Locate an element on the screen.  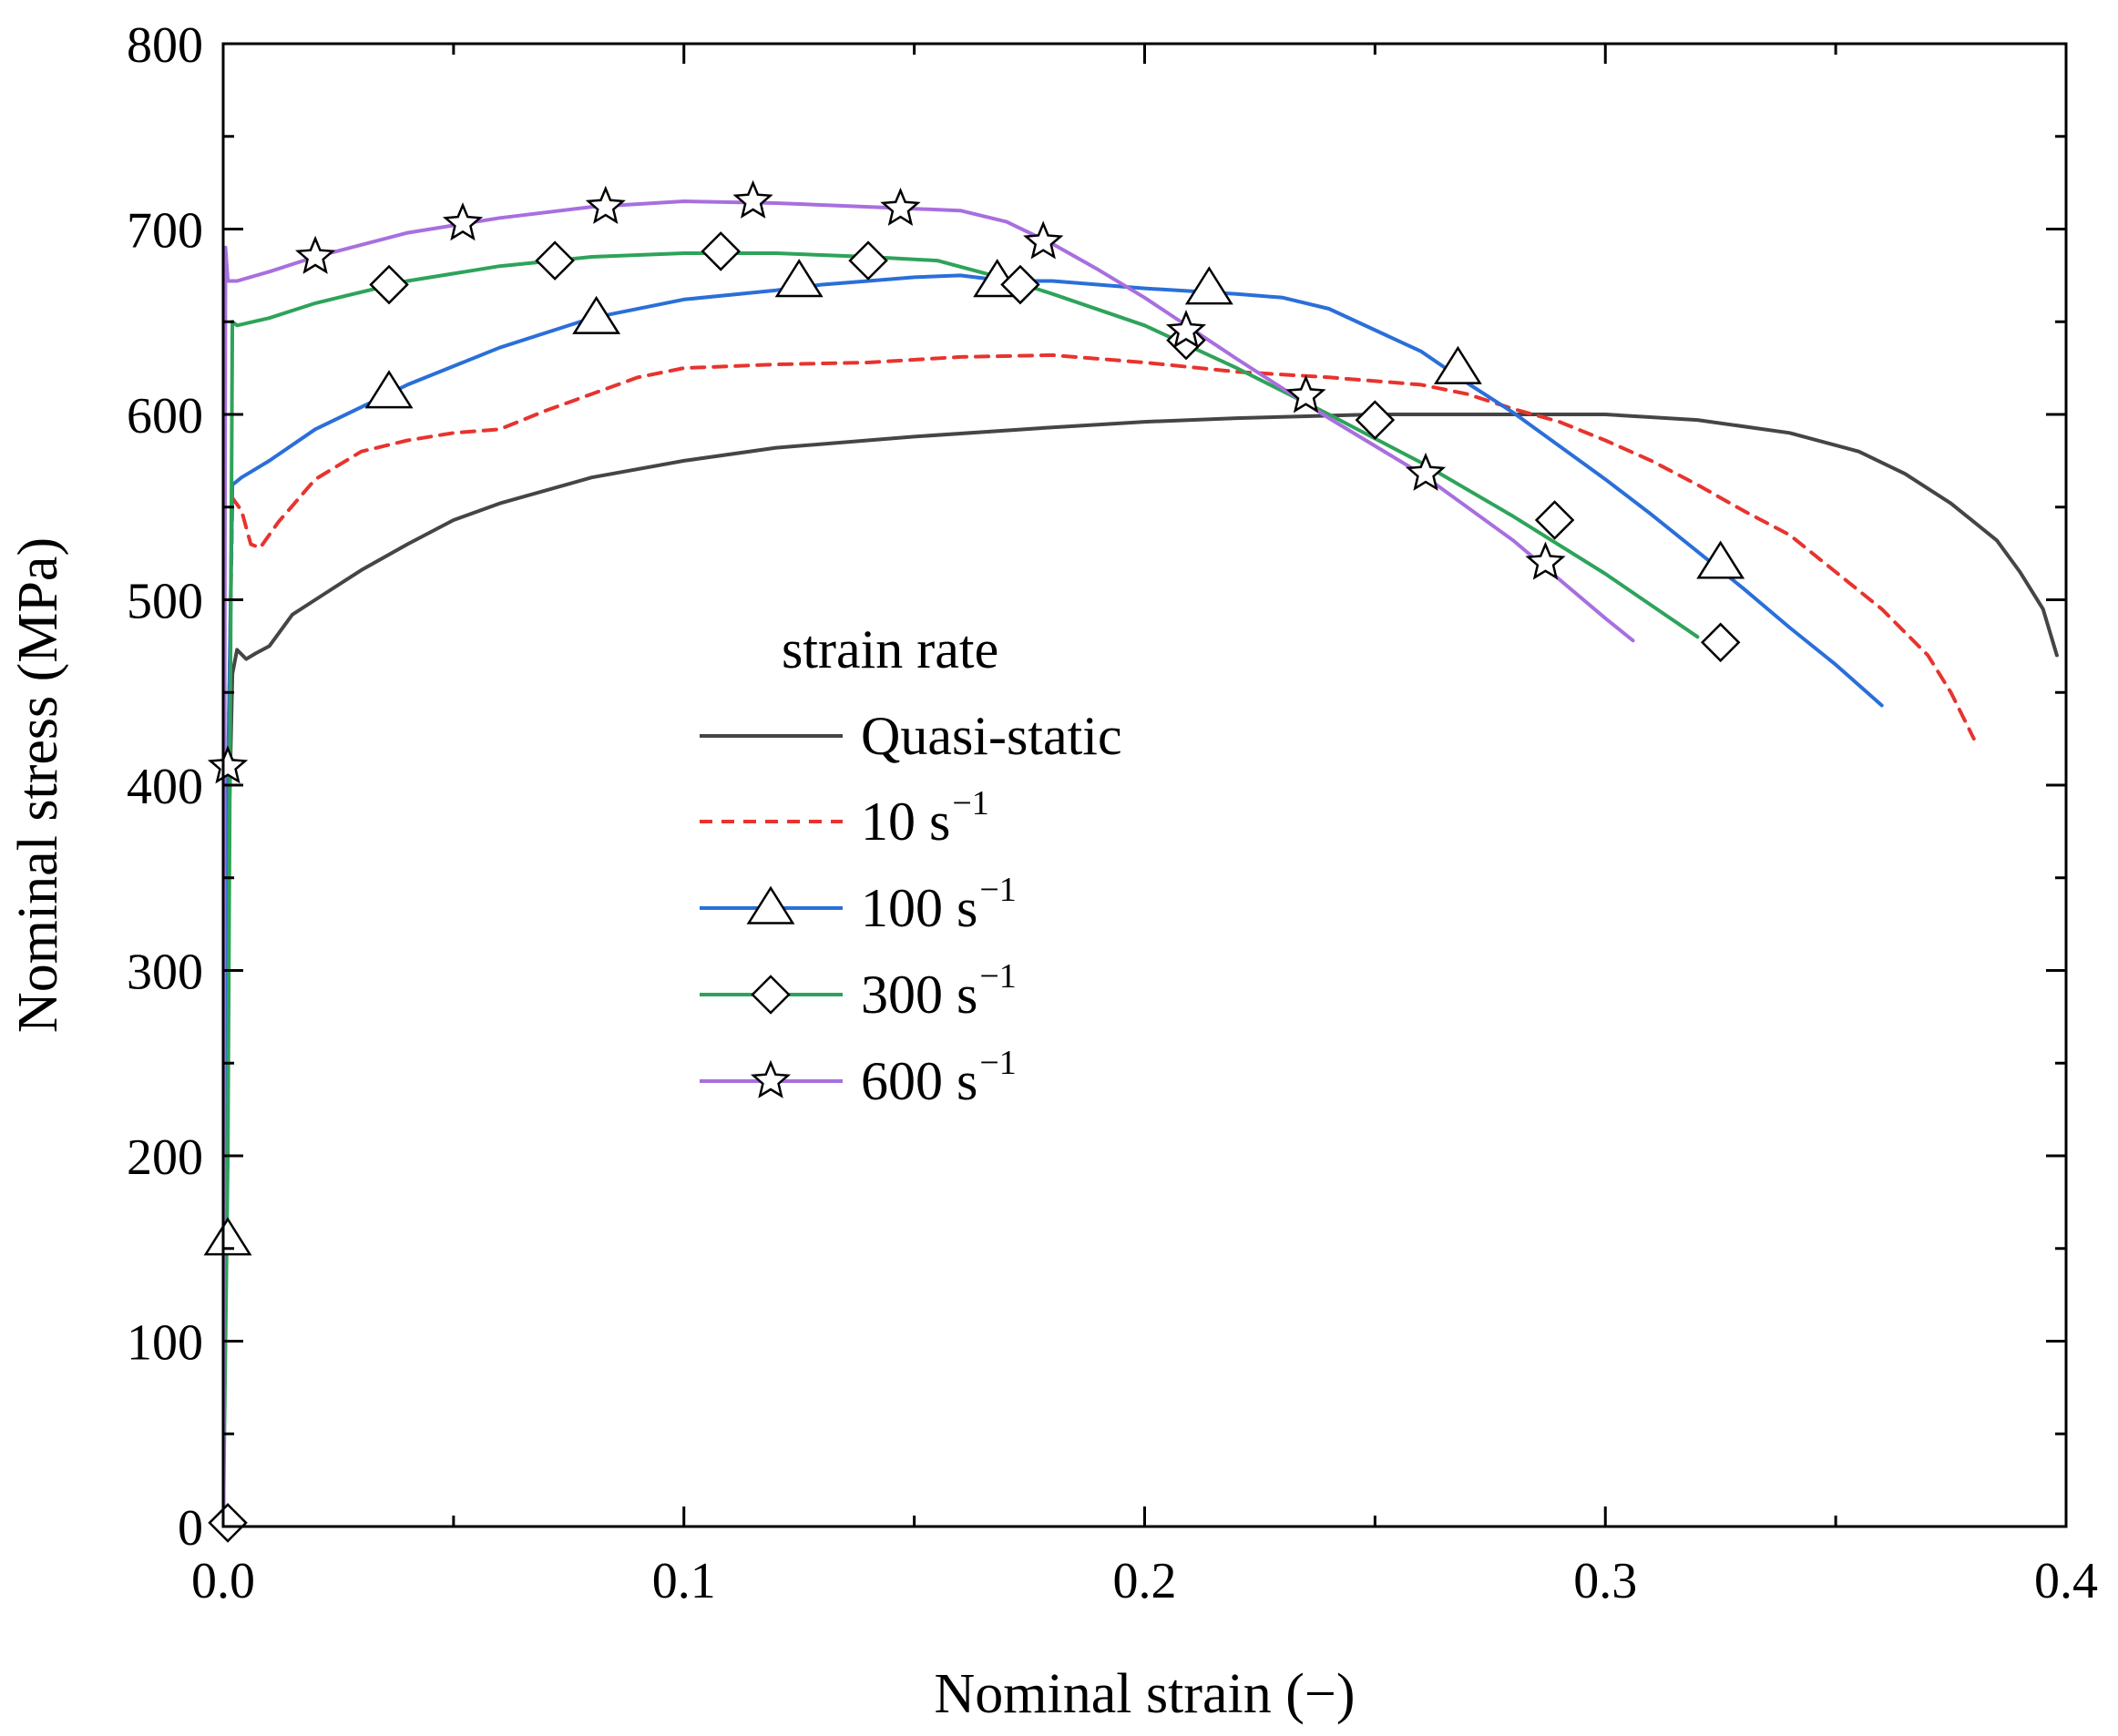
x-axis-title: Nominal strain (−) is located at coordinates (1145, 1694).